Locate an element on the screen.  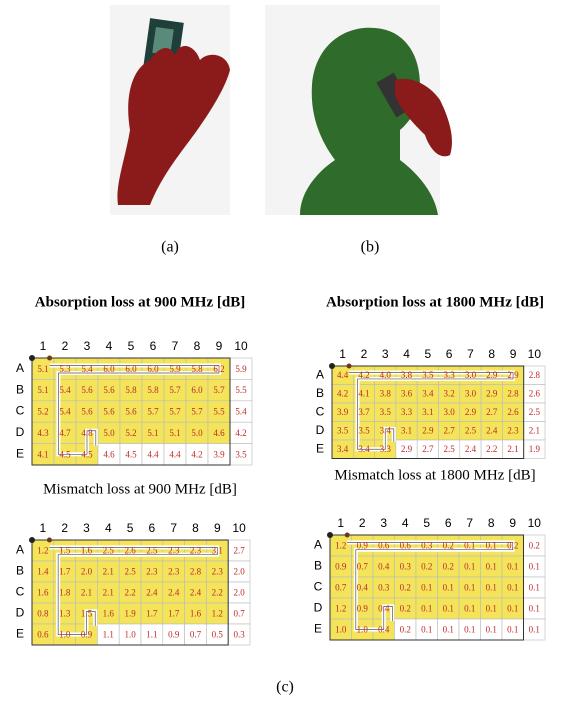
column-label: 6 is located at coordinates (153, 346).